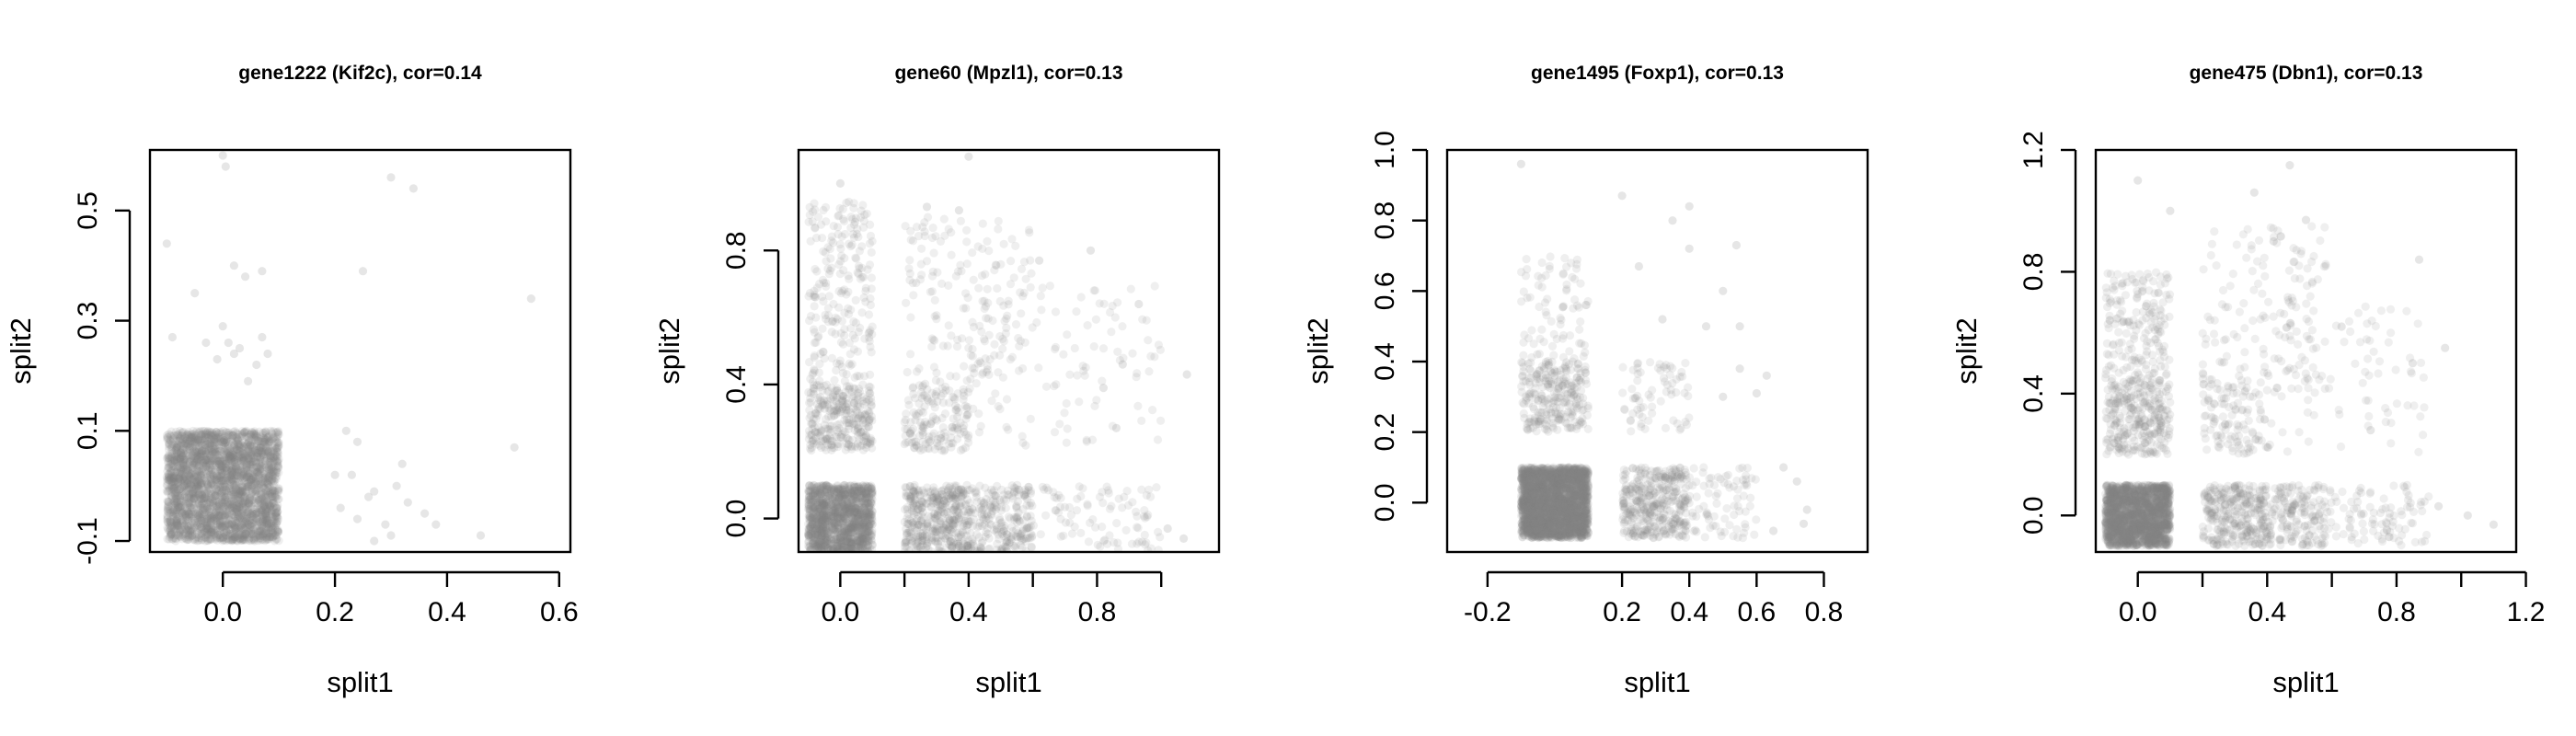 This screenshot has width=2576, height=736. I want to click on x-tick-label: 0.4, so click(447, 612).